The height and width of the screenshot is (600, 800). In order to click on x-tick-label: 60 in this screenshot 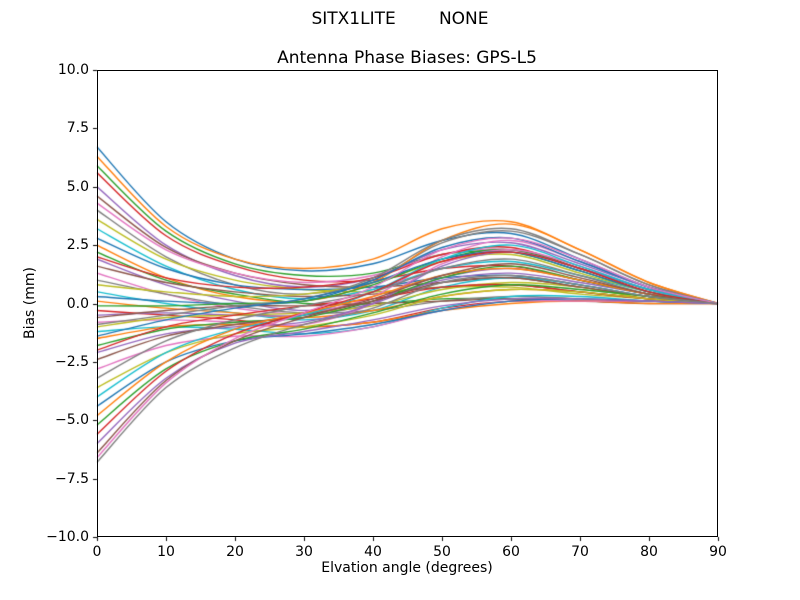, I will do `click(511, 552)`.